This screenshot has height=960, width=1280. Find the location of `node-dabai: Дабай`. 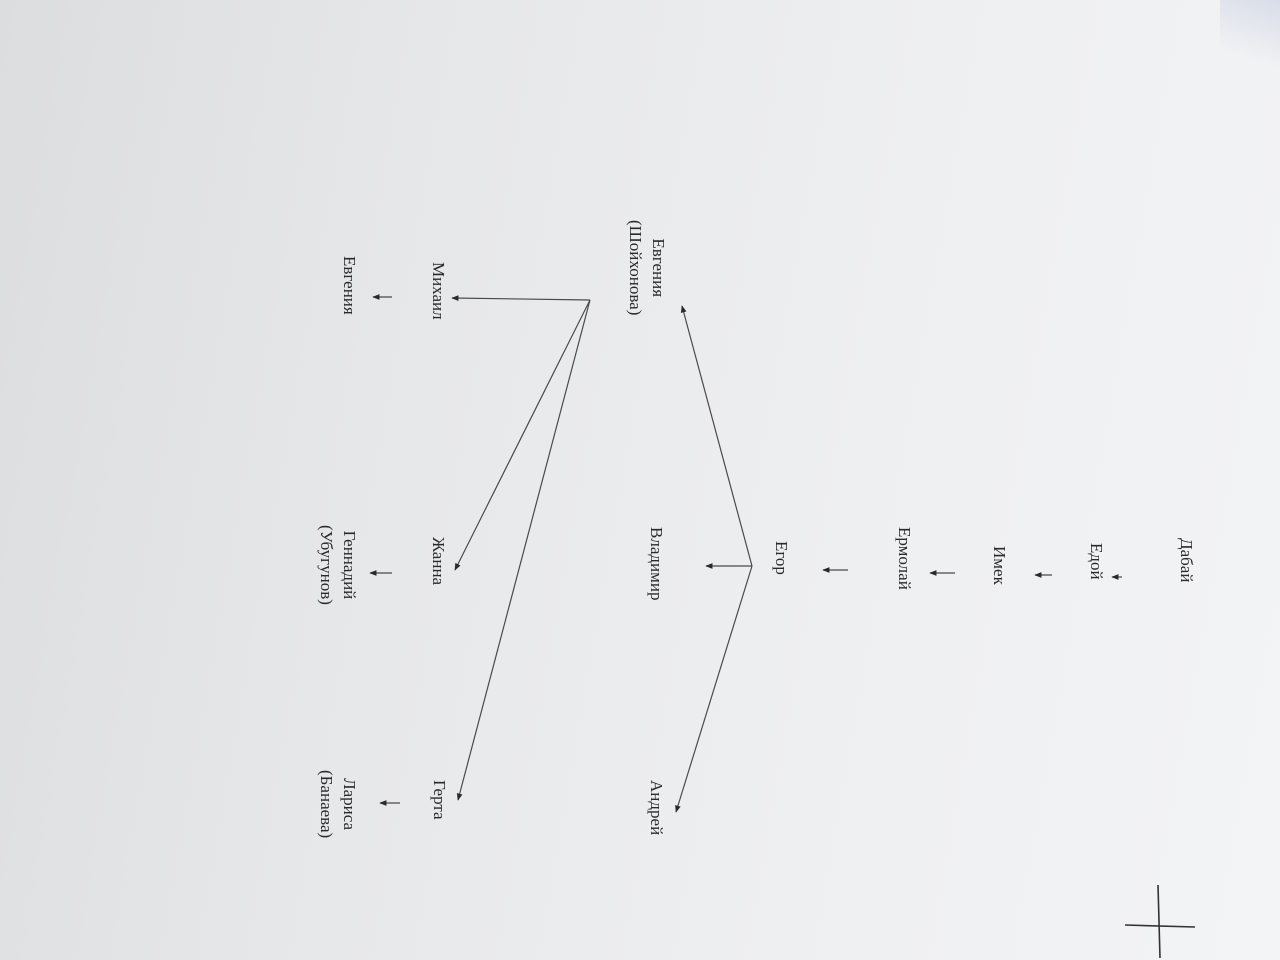

node-dabai: Дабай is located at coordinates (1186, 560).